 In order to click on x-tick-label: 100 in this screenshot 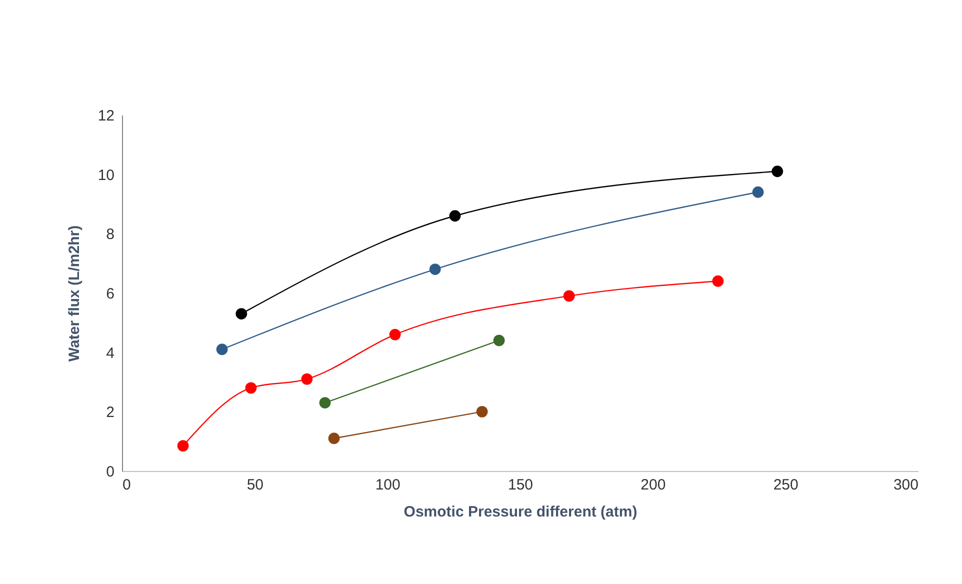, I will do `click(387, 485)`.